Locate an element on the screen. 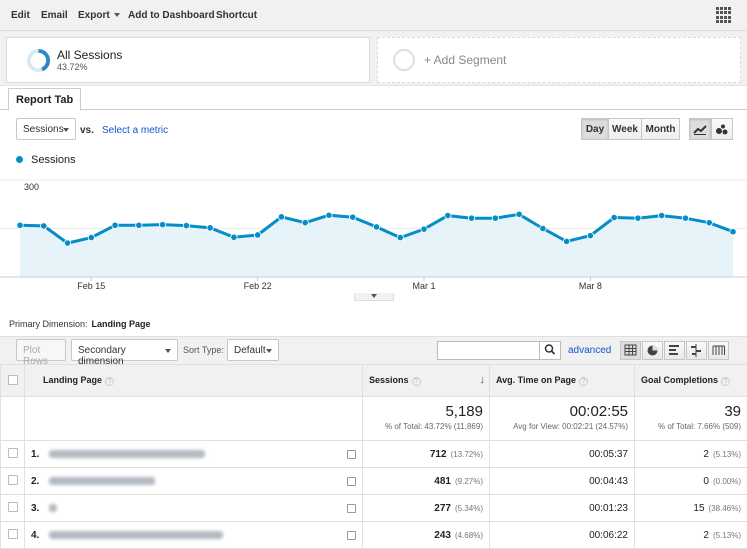 The image size is (747, 549). week-button: Week is located at coordinates (625, 129).